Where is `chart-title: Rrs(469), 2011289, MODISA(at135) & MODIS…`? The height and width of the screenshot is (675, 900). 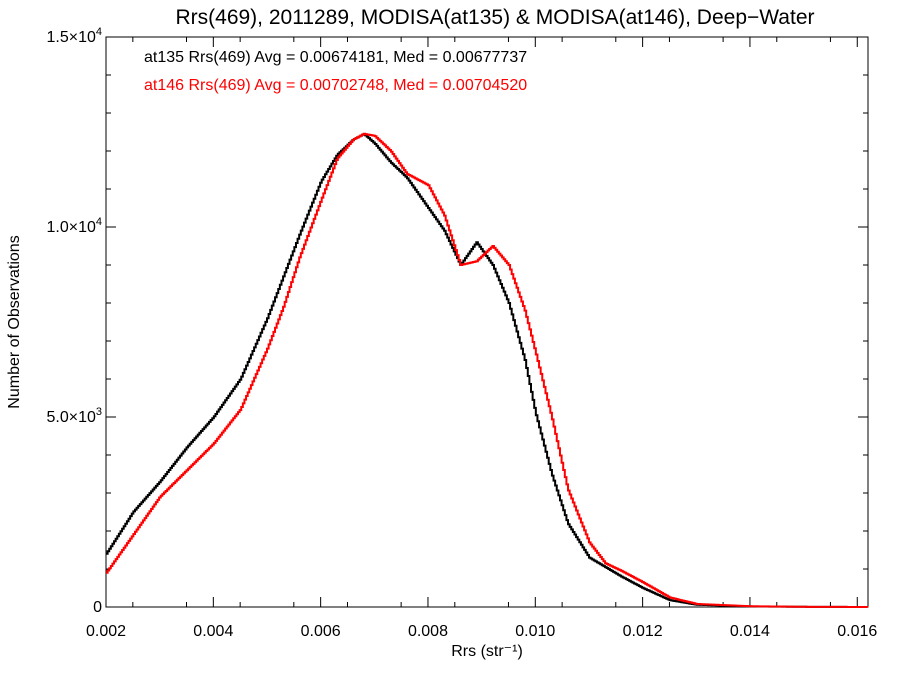 chart-title: Rrs(469), 2011289, MODISA(at135) & MODIS… is located at coordinates (494, 17).